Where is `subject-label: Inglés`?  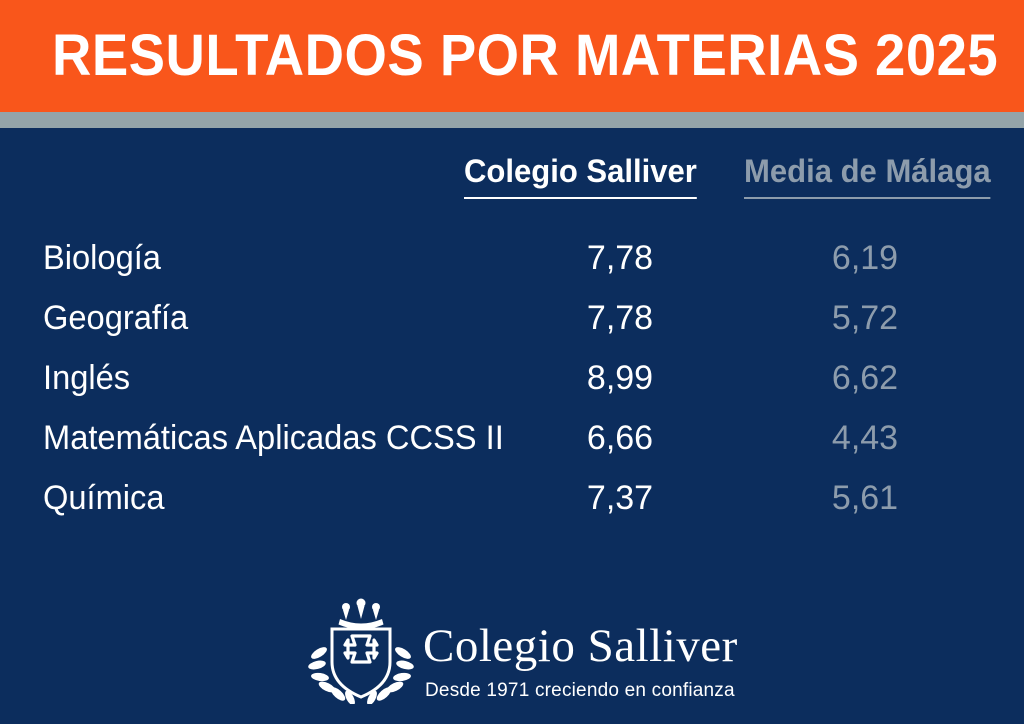
subject-label: Inglés is located at coordinates (87, 378).